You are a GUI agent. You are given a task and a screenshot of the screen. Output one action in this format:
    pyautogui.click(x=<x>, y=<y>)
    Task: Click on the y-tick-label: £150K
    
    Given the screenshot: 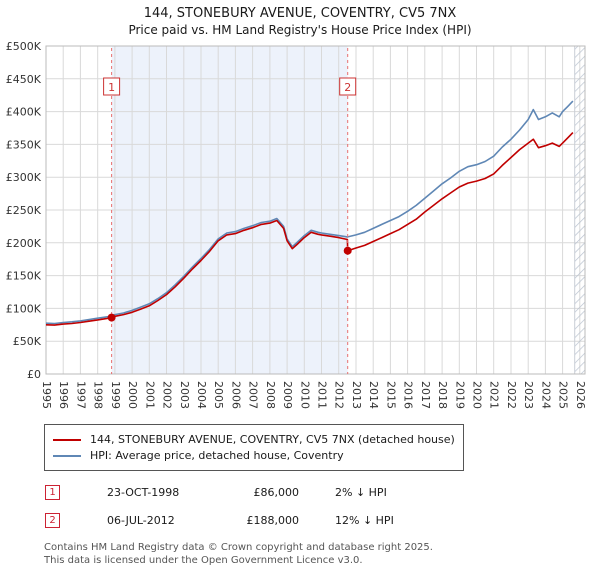 What is the action you would take?
    pyautogui.click(x=24, y=276)
    